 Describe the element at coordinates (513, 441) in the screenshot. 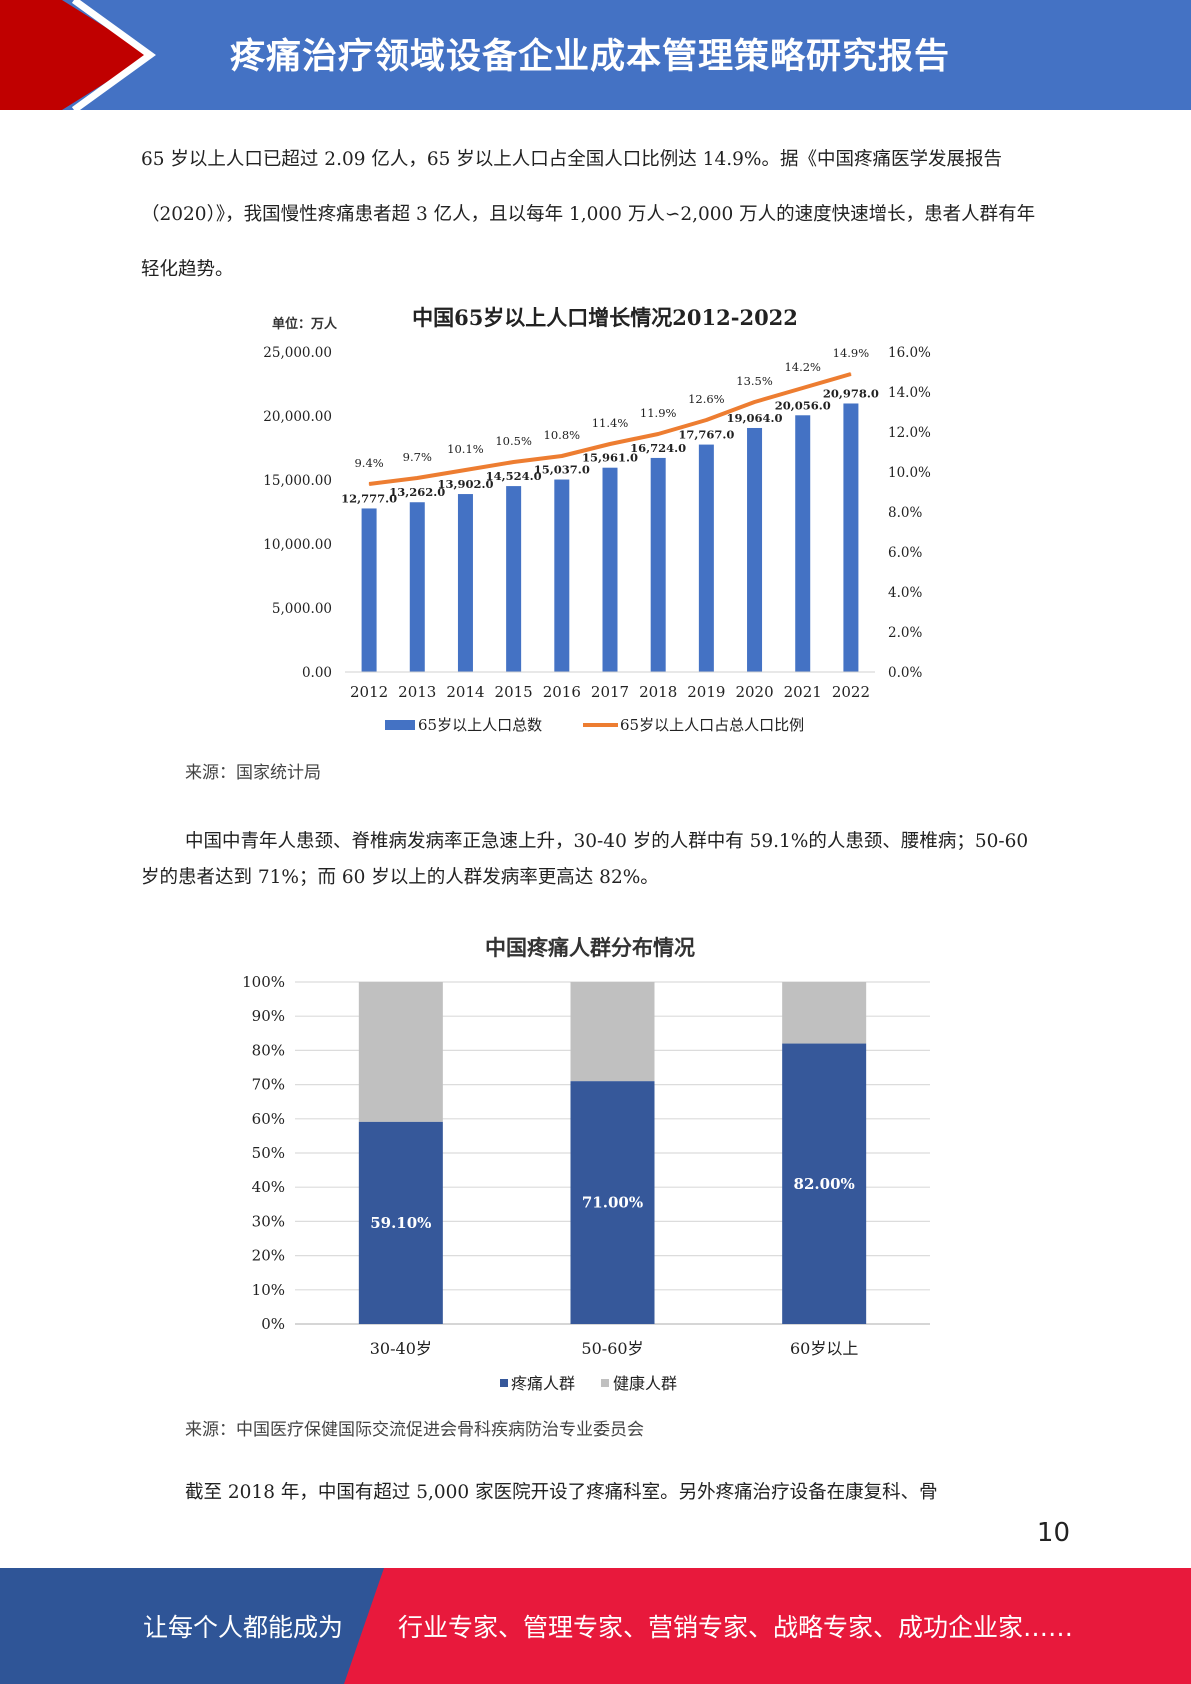

I see `chart1-line-label: 10.5%` at that location.